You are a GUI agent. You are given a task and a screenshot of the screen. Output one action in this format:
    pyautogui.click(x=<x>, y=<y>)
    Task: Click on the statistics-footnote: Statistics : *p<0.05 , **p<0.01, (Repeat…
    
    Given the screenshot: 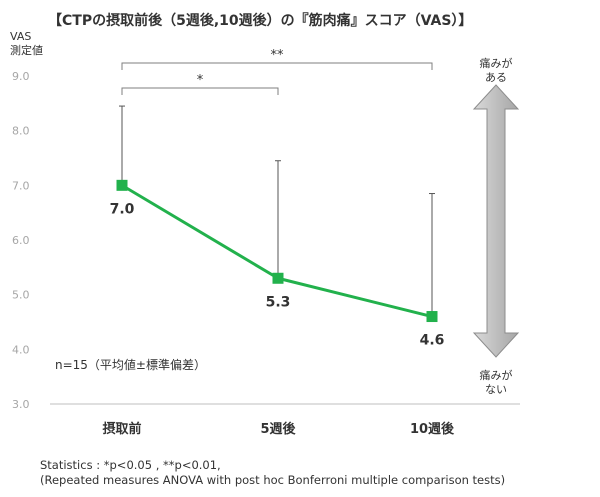 What is the action you would take?
    pyautogui.click(x=272, y=473)
    